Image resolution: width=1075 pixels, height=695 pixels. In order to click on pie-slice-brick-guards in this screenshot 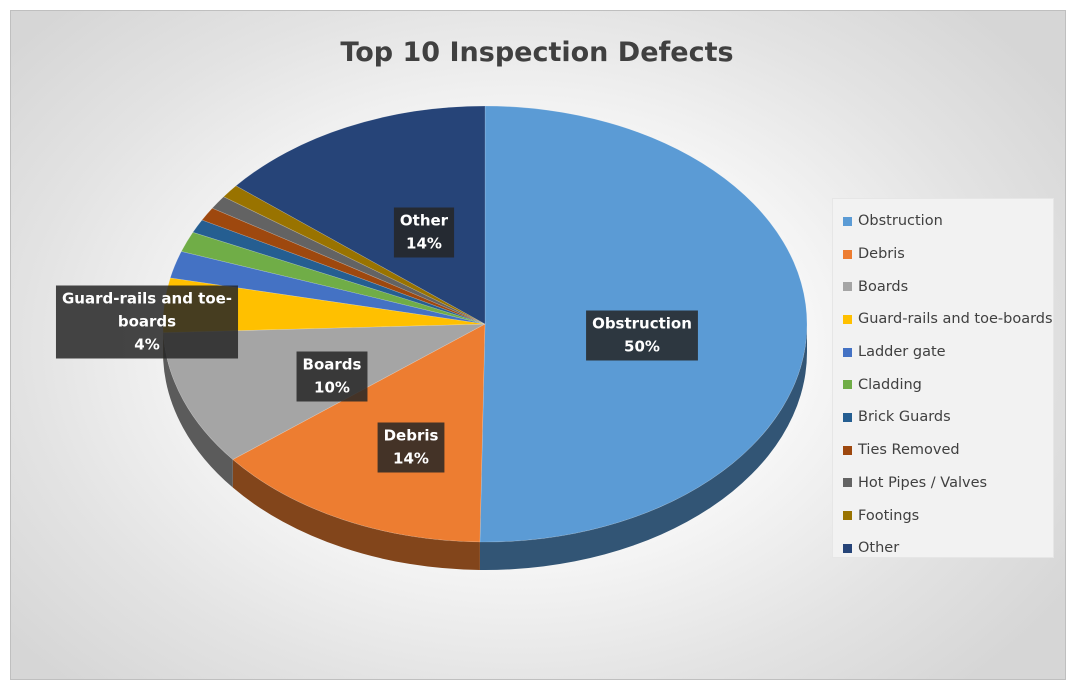, I will do `click(339, 272)`.